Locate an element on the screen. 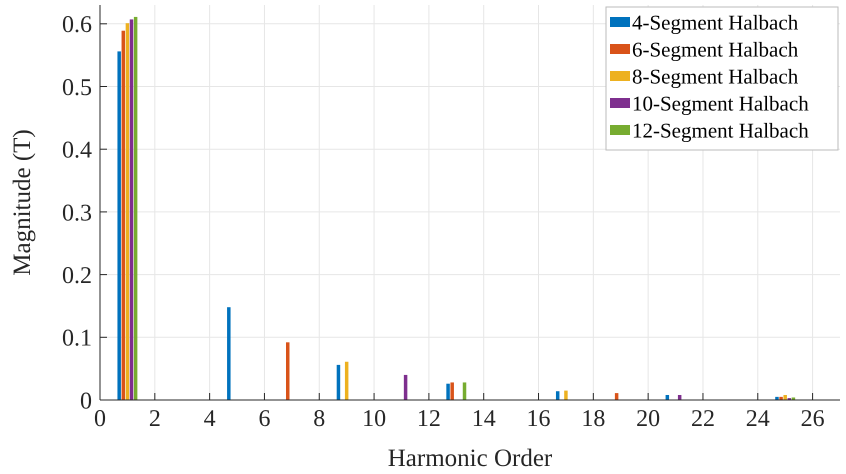 The width and height of the screenshot is (846, 474). legend-label: 12-Segment Halbach is located at coordinates (721, 130).